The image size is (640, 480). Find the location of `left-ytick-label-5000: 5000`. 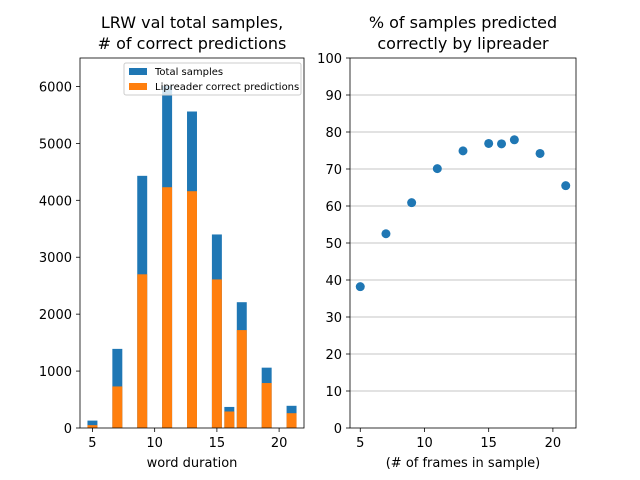

left-ytick-label-5000: 5000 is located at coordinates (55, 144).